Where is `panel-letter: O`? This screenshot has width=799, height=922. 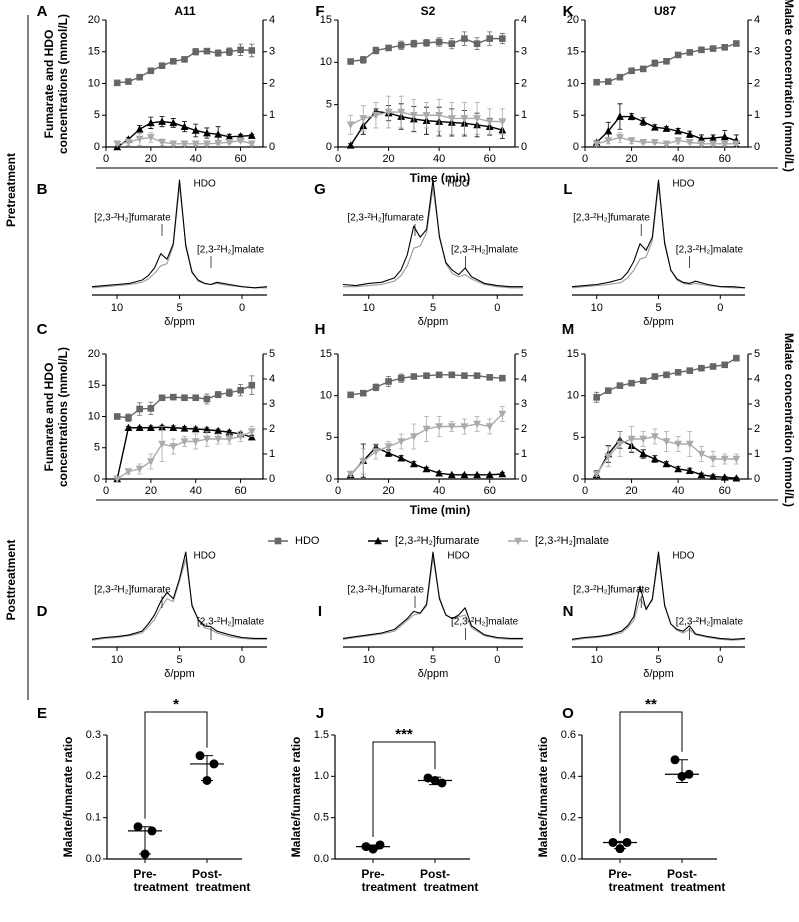
panel-letter: O is located at coordinates (568, 713).